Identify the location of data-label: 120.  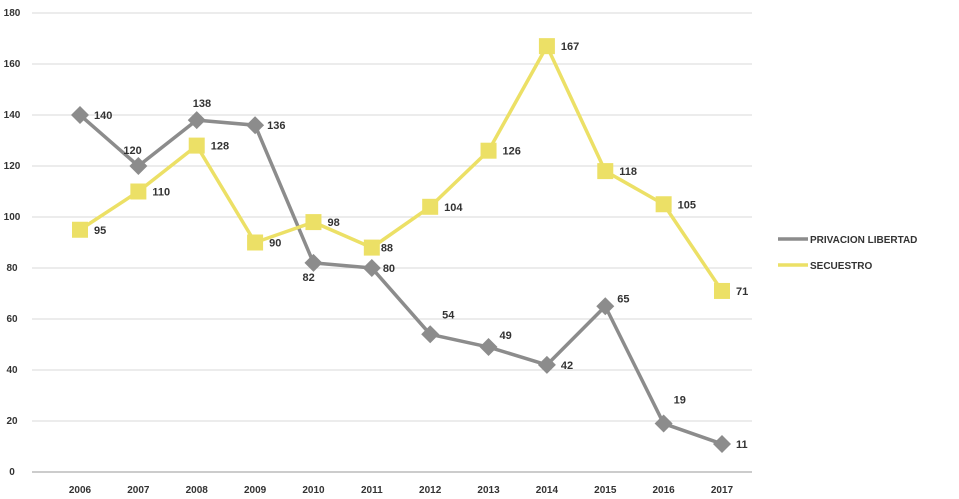
(132, 151).